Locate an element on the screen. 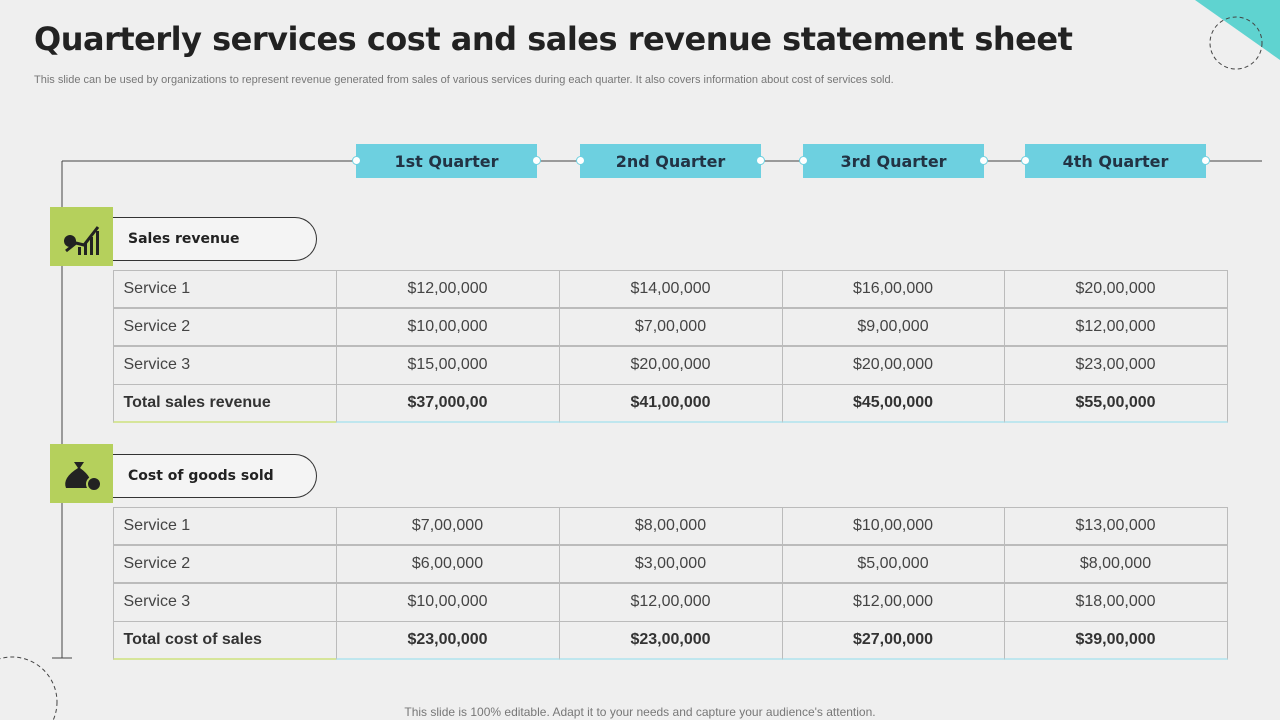 The image size is (1280, 720). cell: $6,00,000 is located at coordinates (447, 564).